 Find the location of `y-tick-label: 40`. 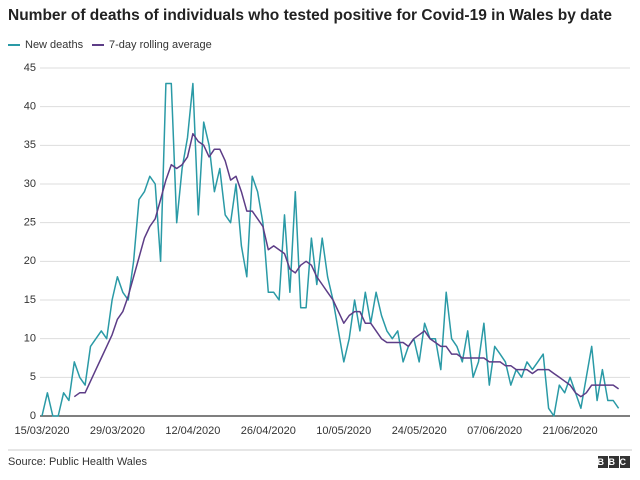

y-tick-label: 40 is located at coordinates (30, 107).